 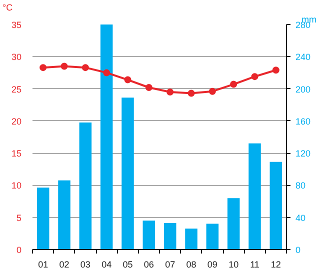 I want to click on y-tick-label: 15, so click(x=16, y=153).